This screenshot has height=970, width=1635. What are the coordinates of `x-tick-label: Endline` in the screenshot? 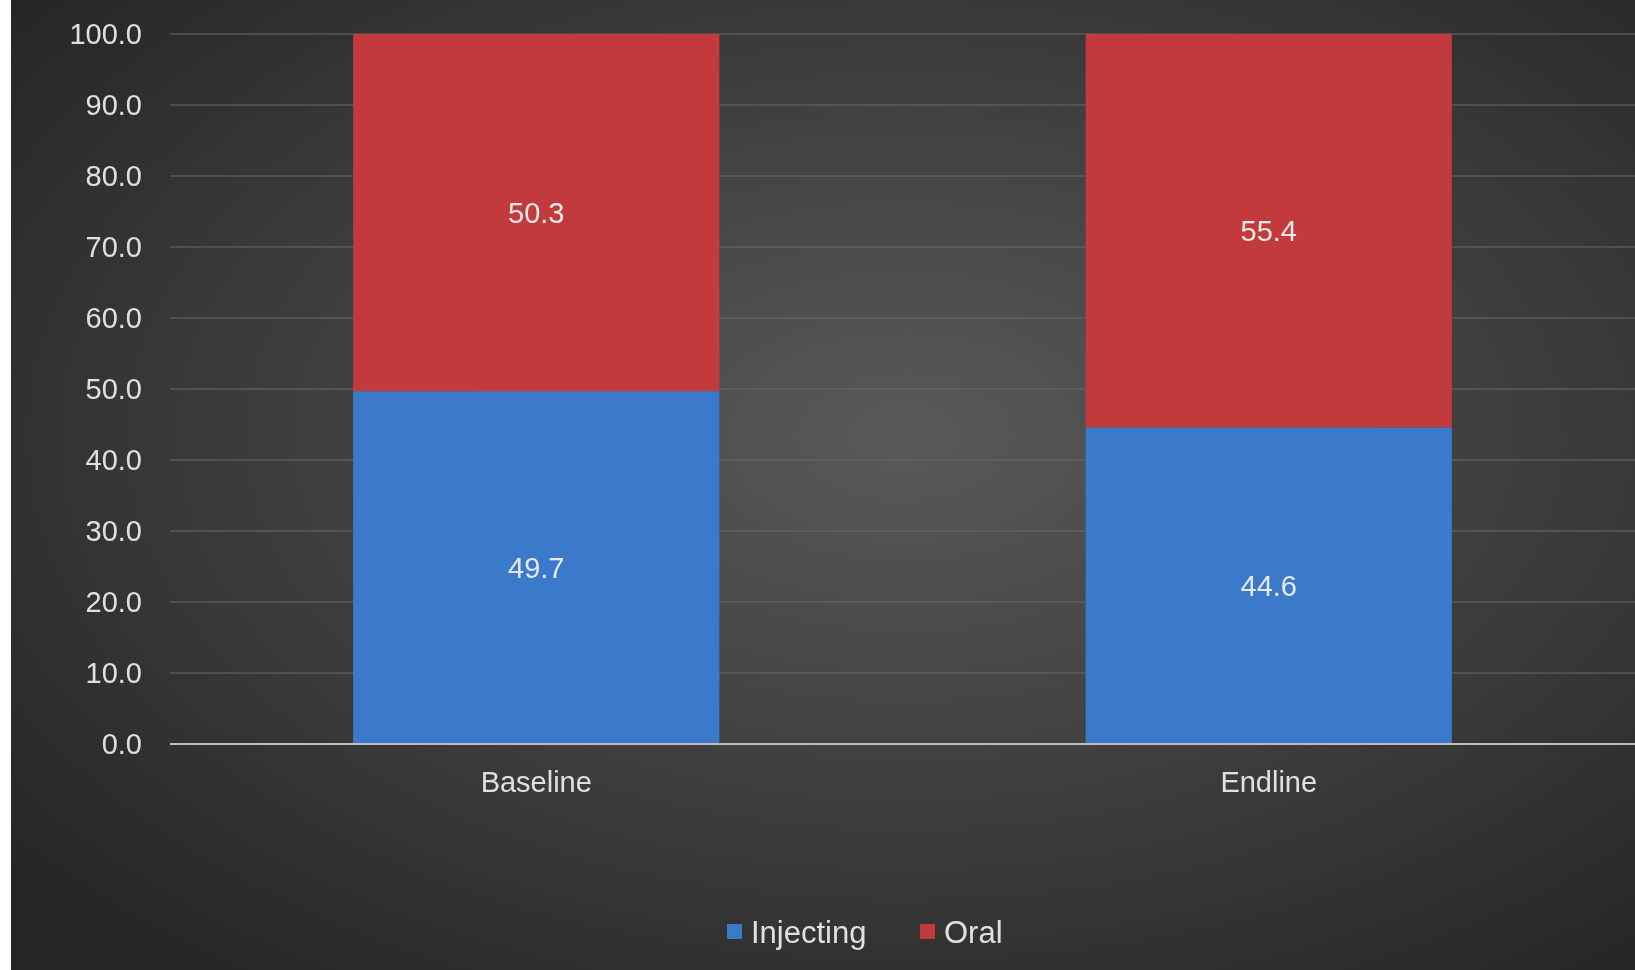 It's located at (1269, 782).